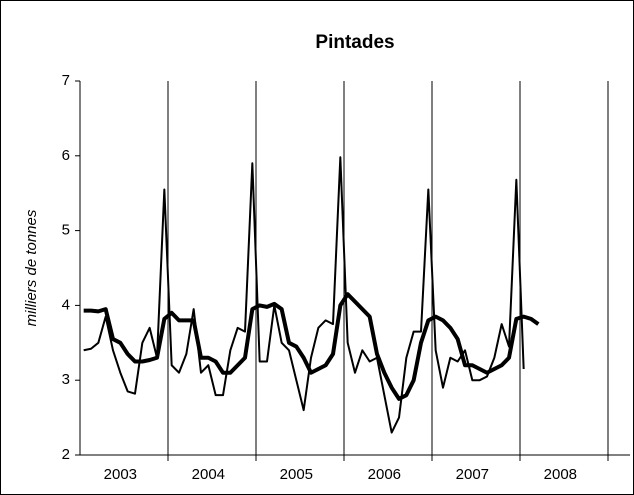  Describe the element at coordinates (208, 474) in the screenshot. I see `x-tick-label: 2004` at that location.